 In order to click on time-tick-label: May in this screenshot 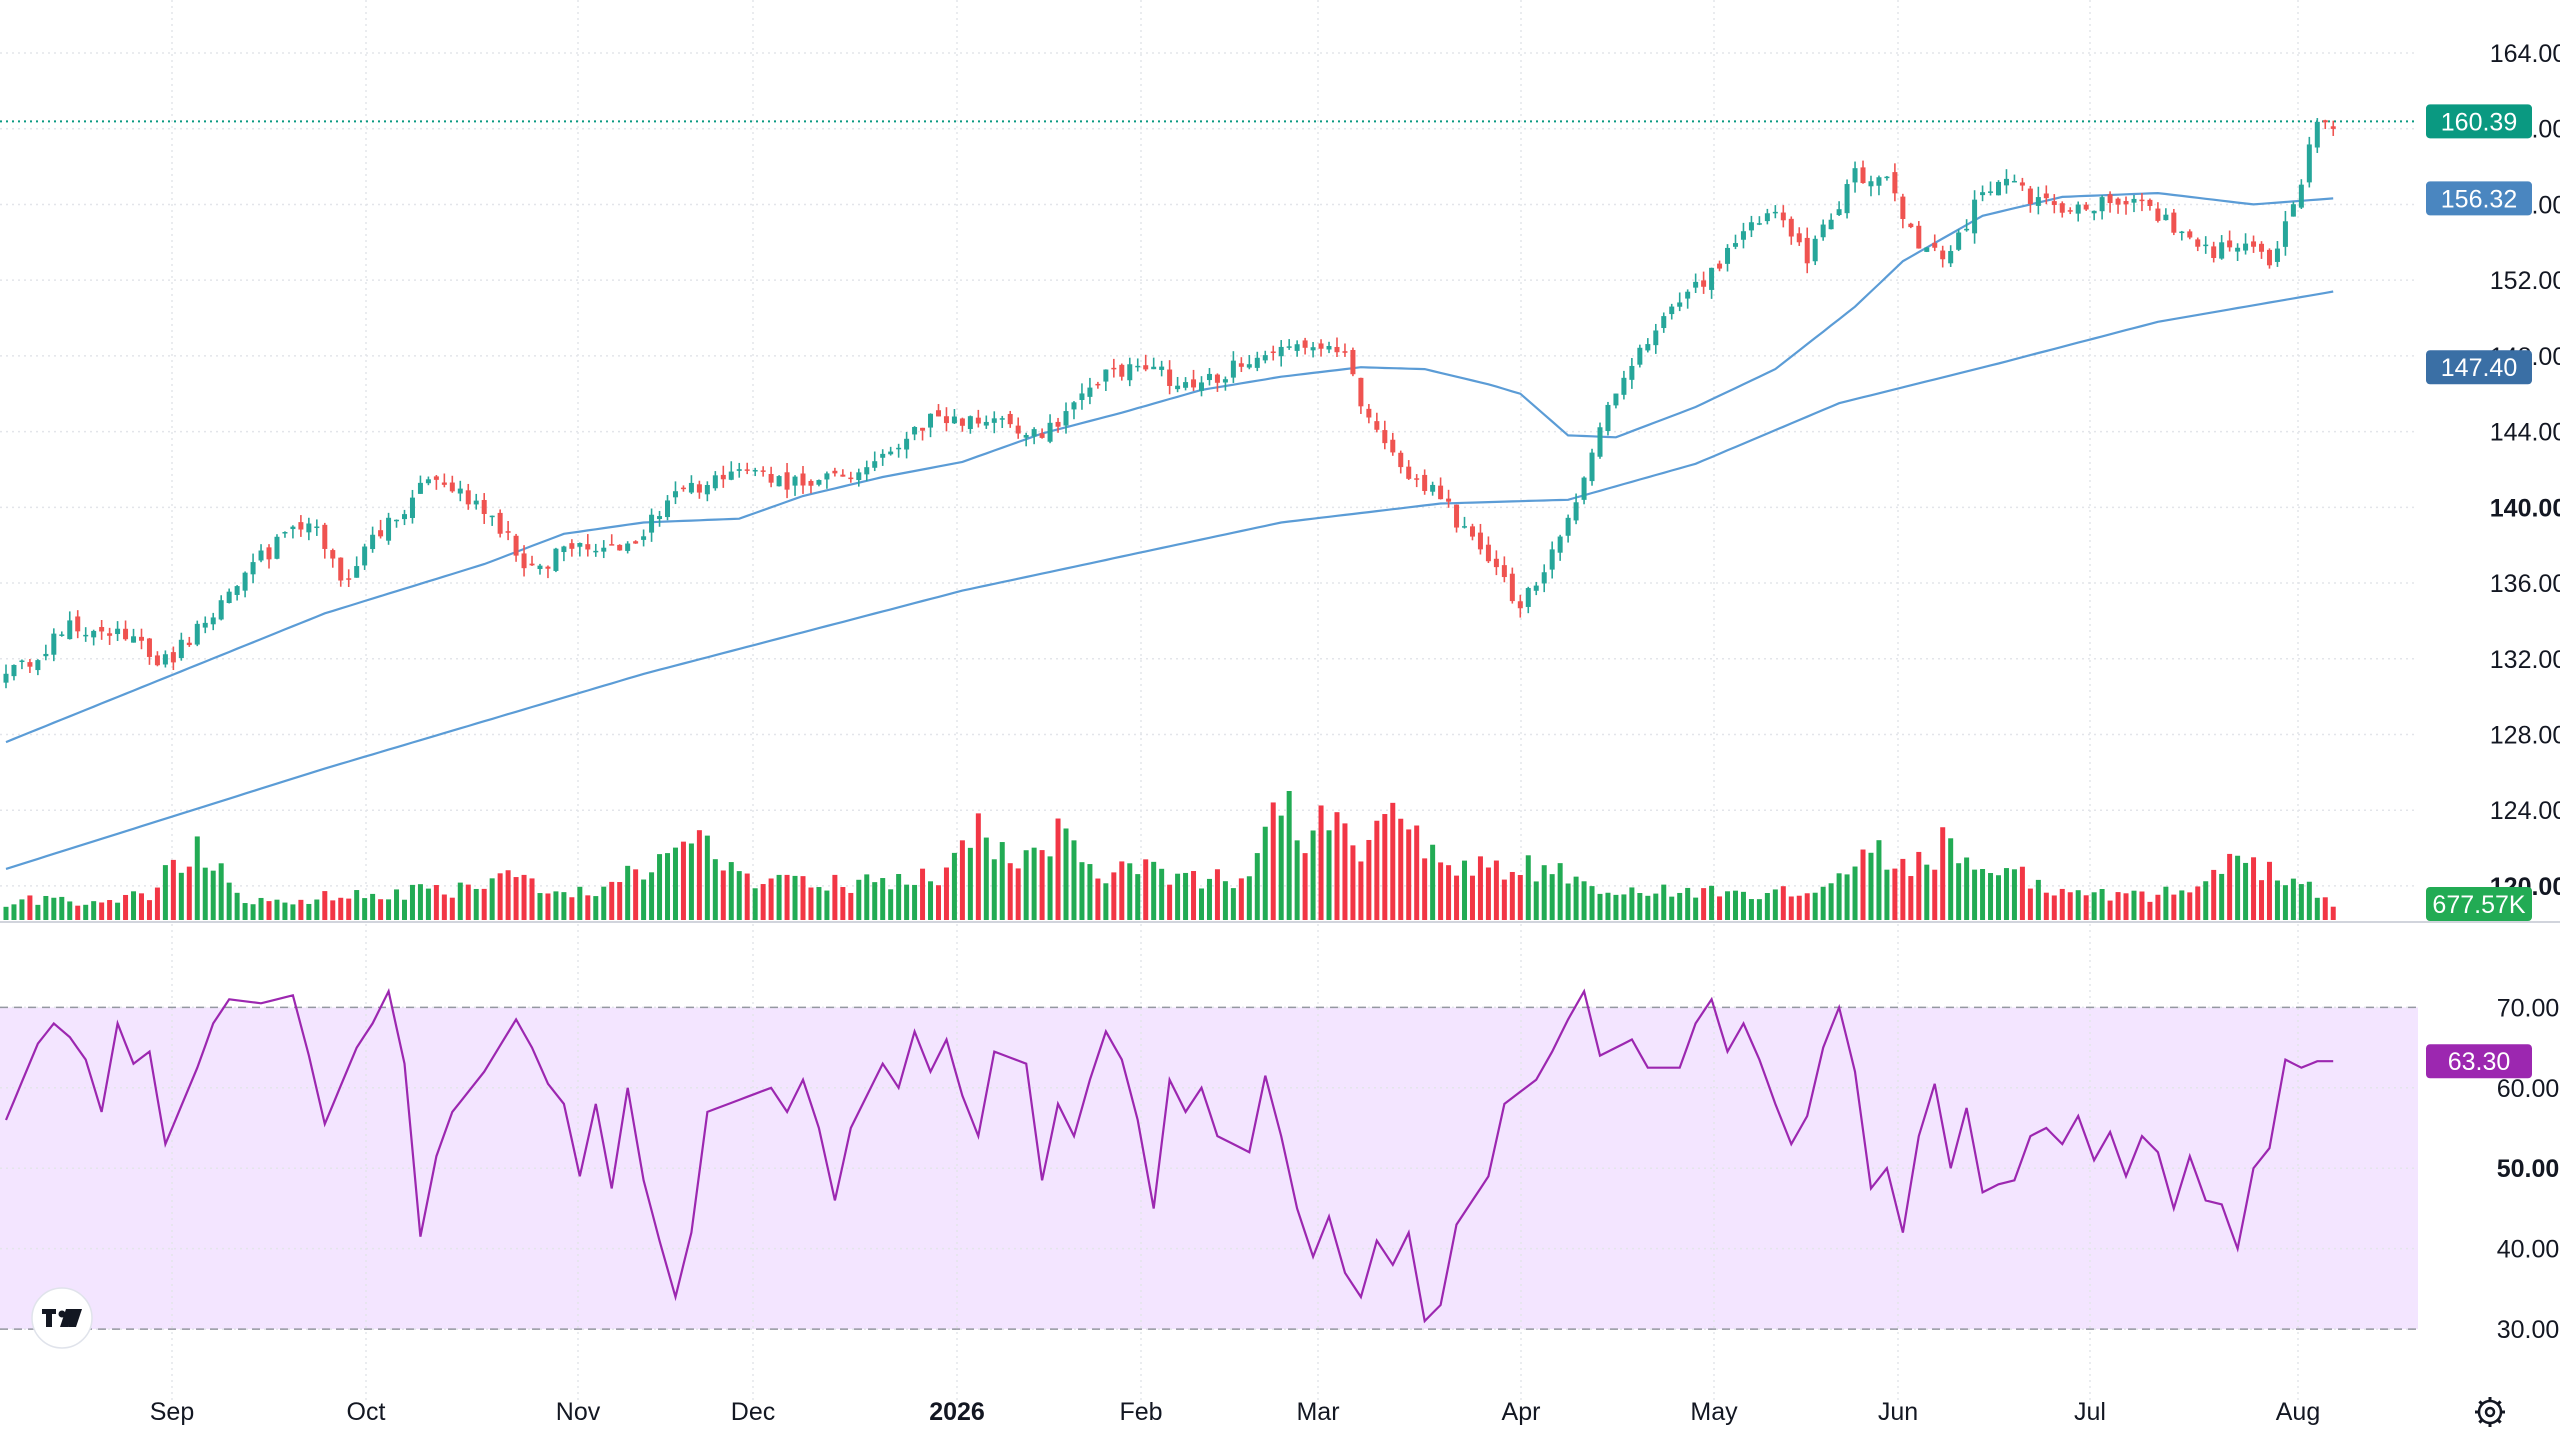, I will do `click(1714, 1412)`.